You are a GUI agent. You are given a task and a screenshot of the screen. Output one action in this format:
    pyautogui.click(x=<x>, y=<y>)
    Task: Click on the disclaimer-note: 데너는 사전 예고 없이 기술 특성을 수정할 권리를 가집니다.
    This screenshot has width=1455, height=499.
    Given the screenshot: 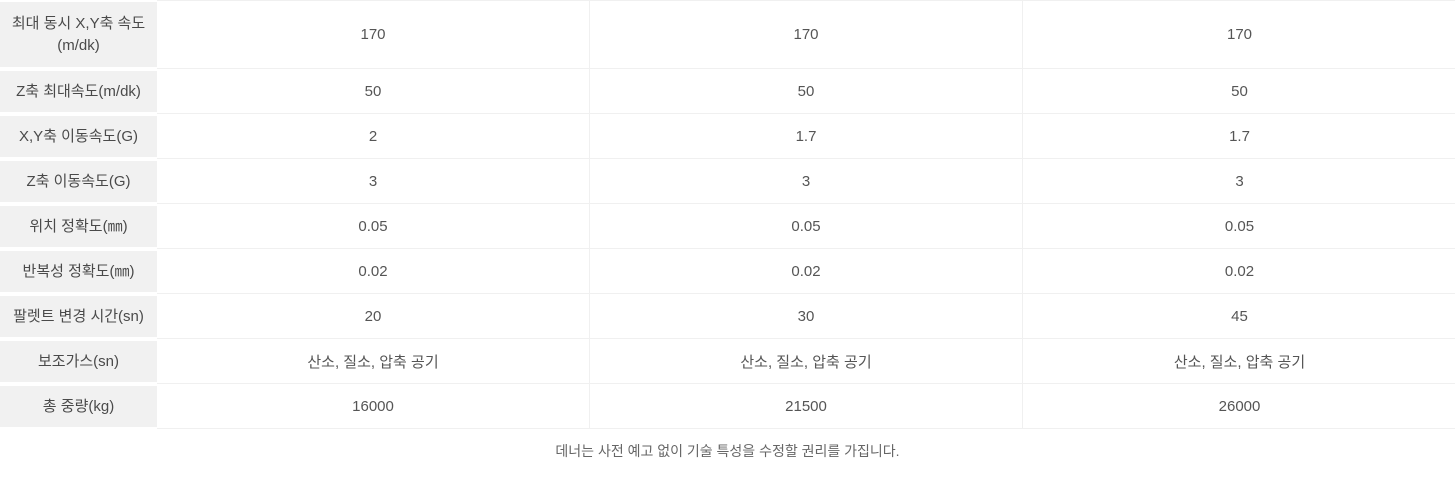 What is the action you would take?
    pyautogui.click(x=727, y=451)
    